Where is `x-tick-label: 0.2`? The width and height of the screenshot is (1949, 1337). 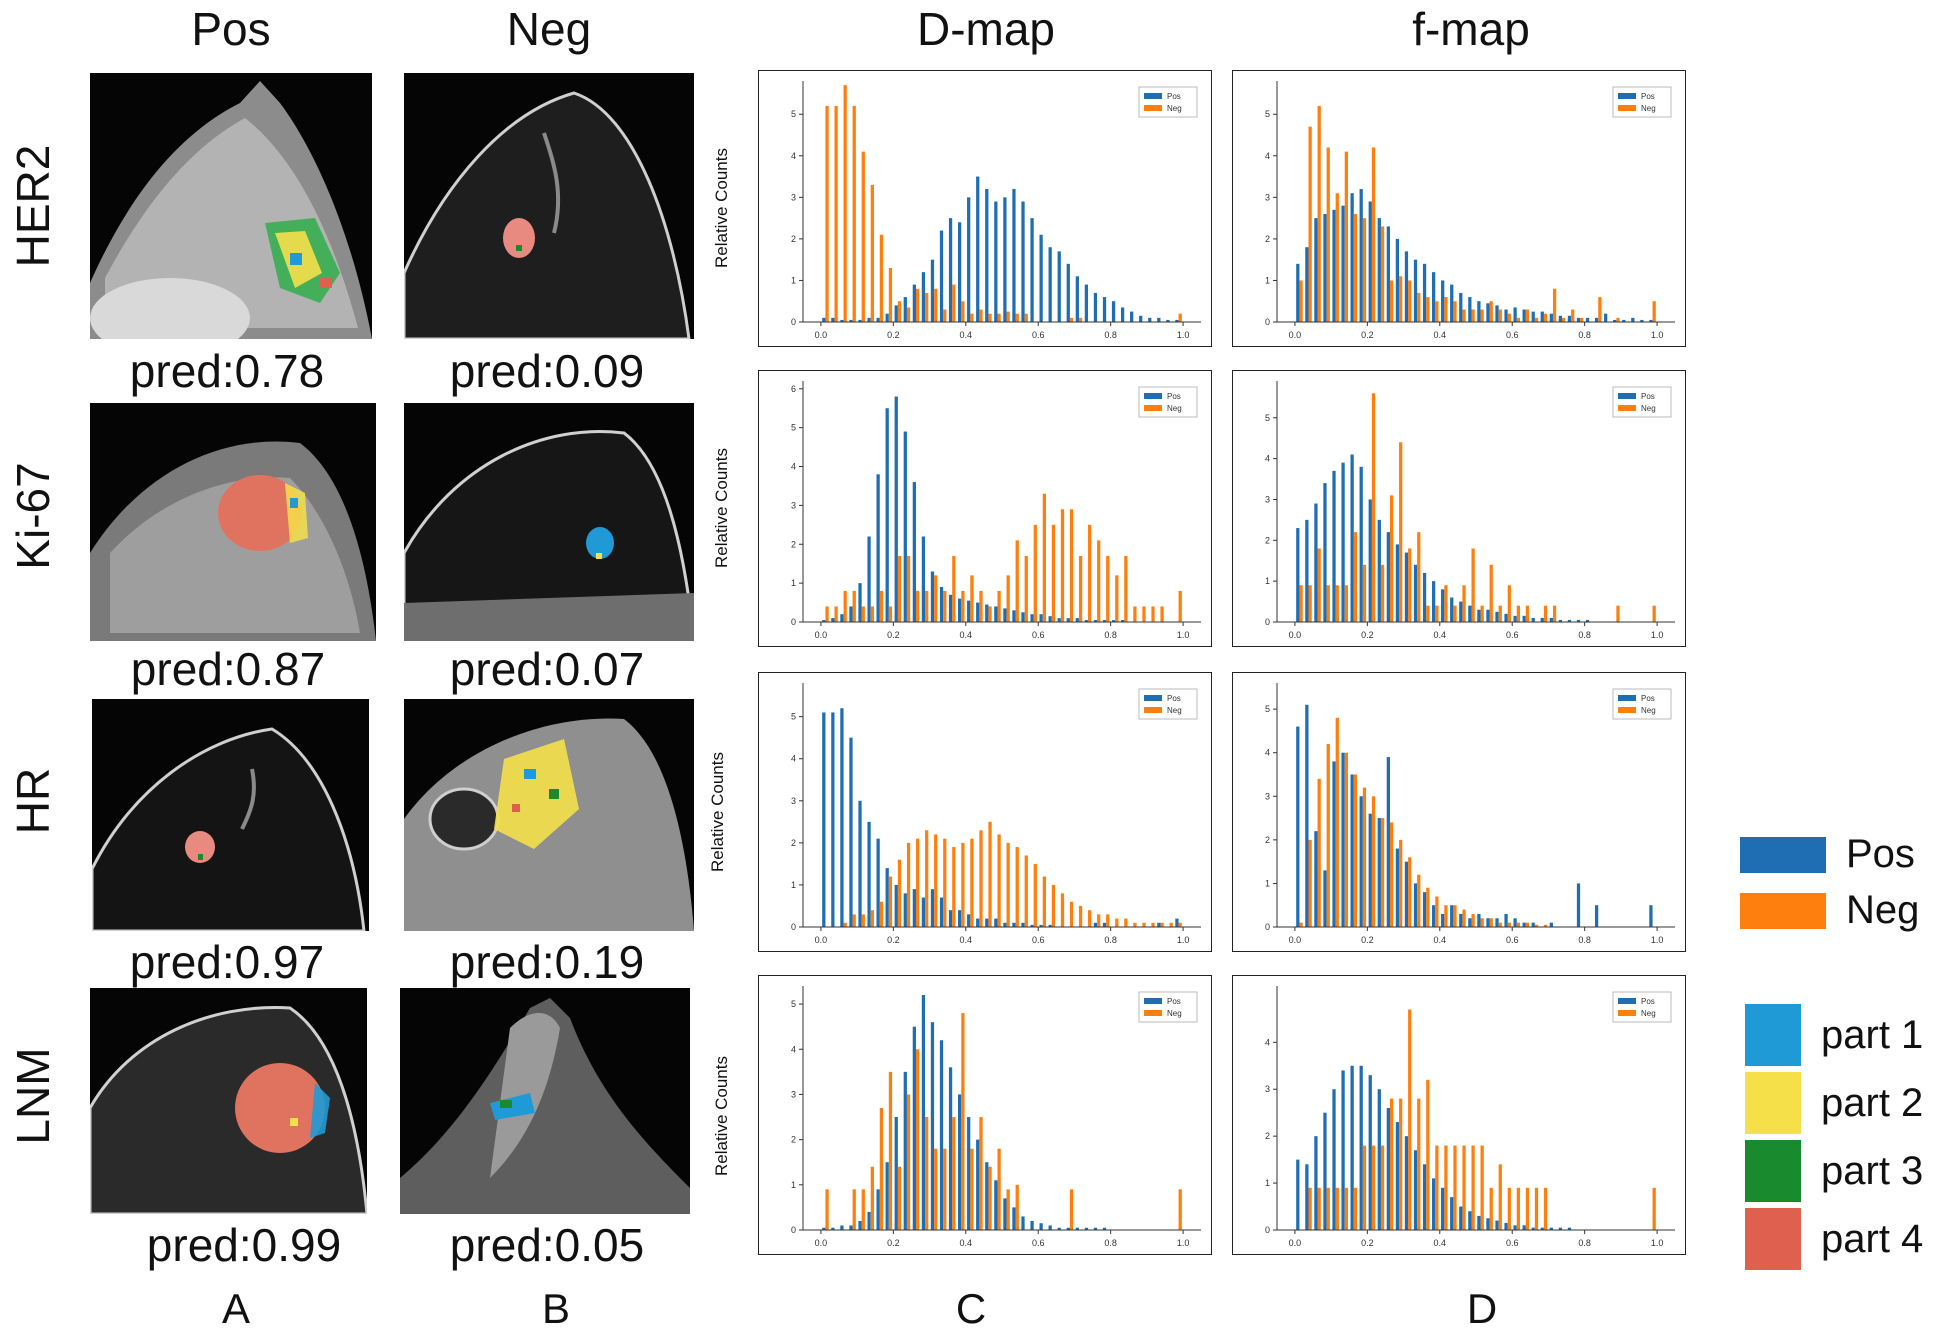
x-tick-label: 0.2 is located at coordinates (1367, 1243).